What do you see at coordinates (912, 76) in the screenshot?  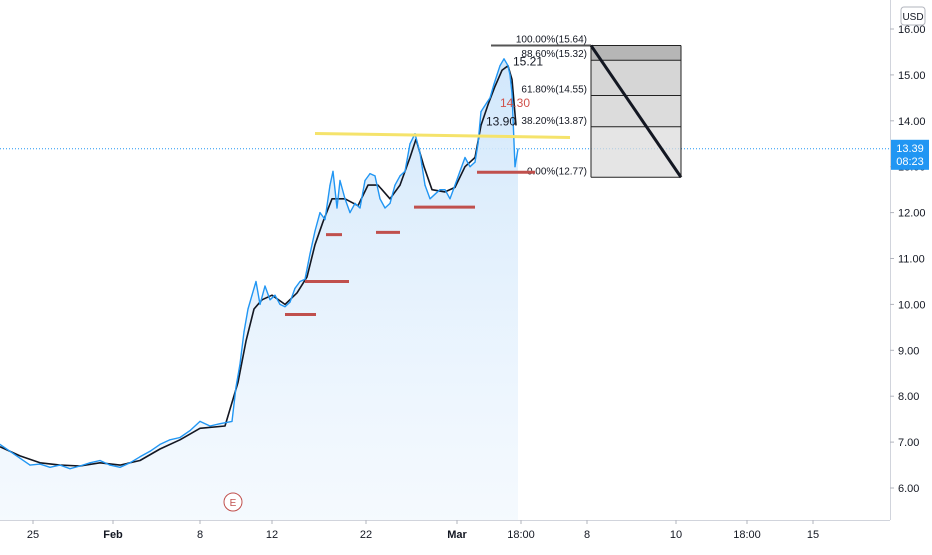 I see `price-tick-label: 15.00` at bounding box center [912, 76].